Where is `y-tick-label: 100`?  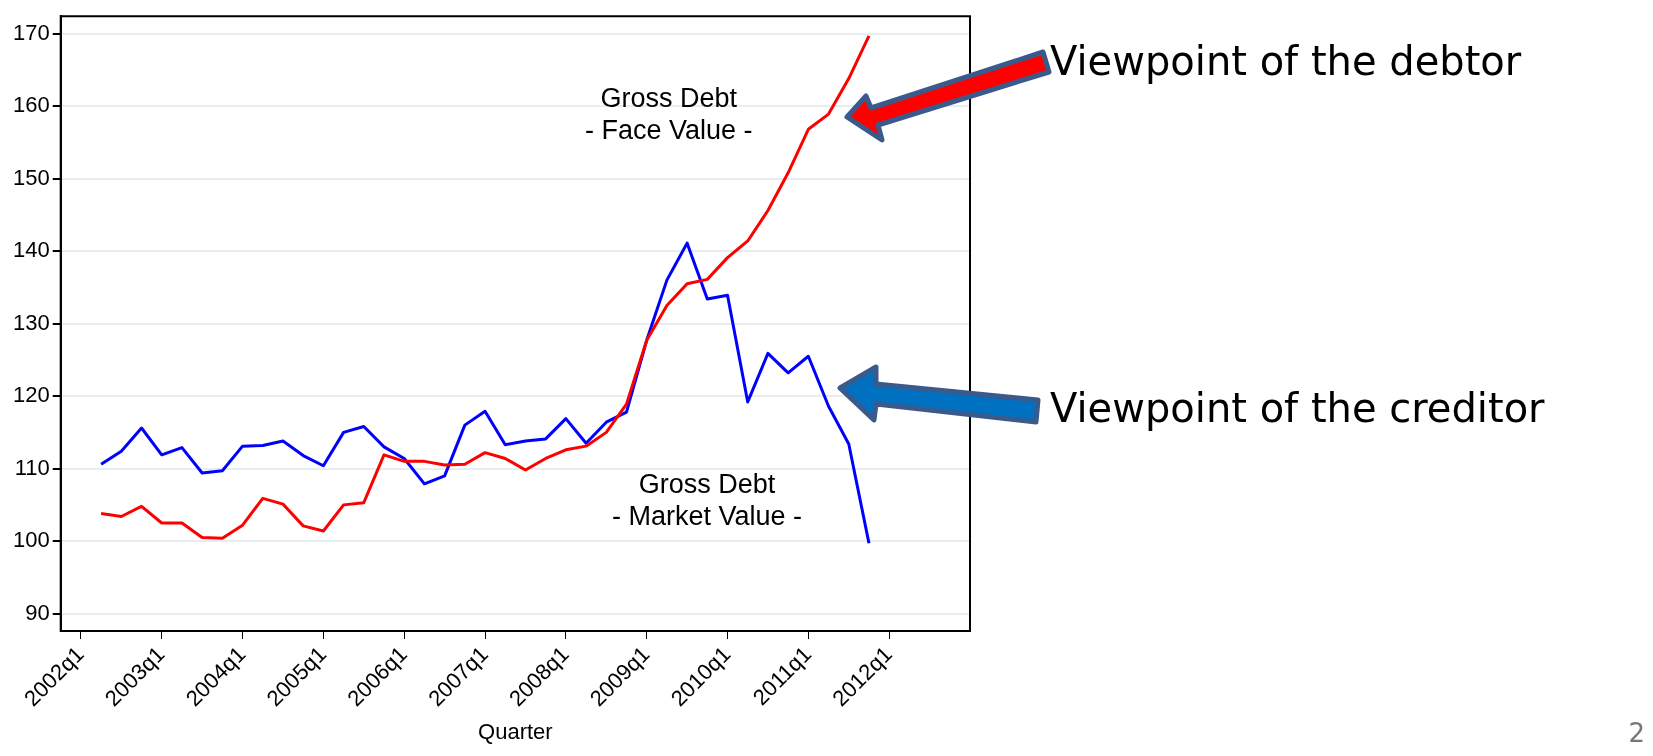
y-tick-label: 100 is located at coordinates (31, 540).